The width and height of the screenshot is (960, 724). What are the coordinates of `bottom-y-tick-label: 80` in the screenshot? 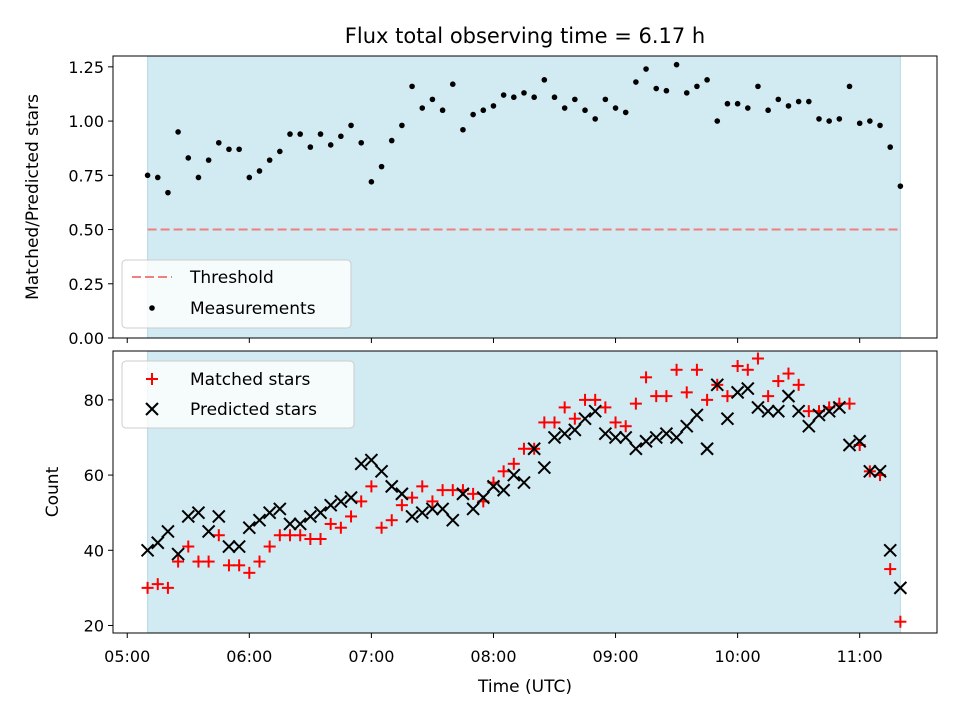 It's located at (94, 400).